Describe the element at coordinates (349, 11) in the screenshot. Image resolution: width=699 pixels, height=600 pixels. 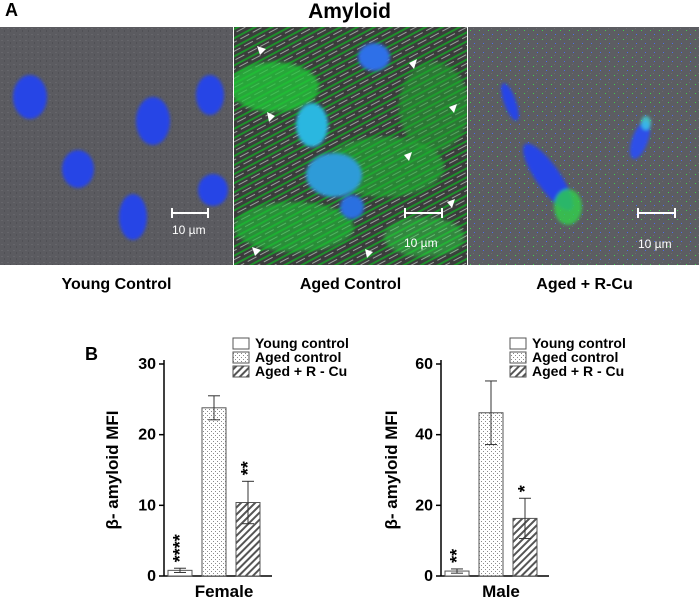
I see `figure-title: Amyloid` at that location.